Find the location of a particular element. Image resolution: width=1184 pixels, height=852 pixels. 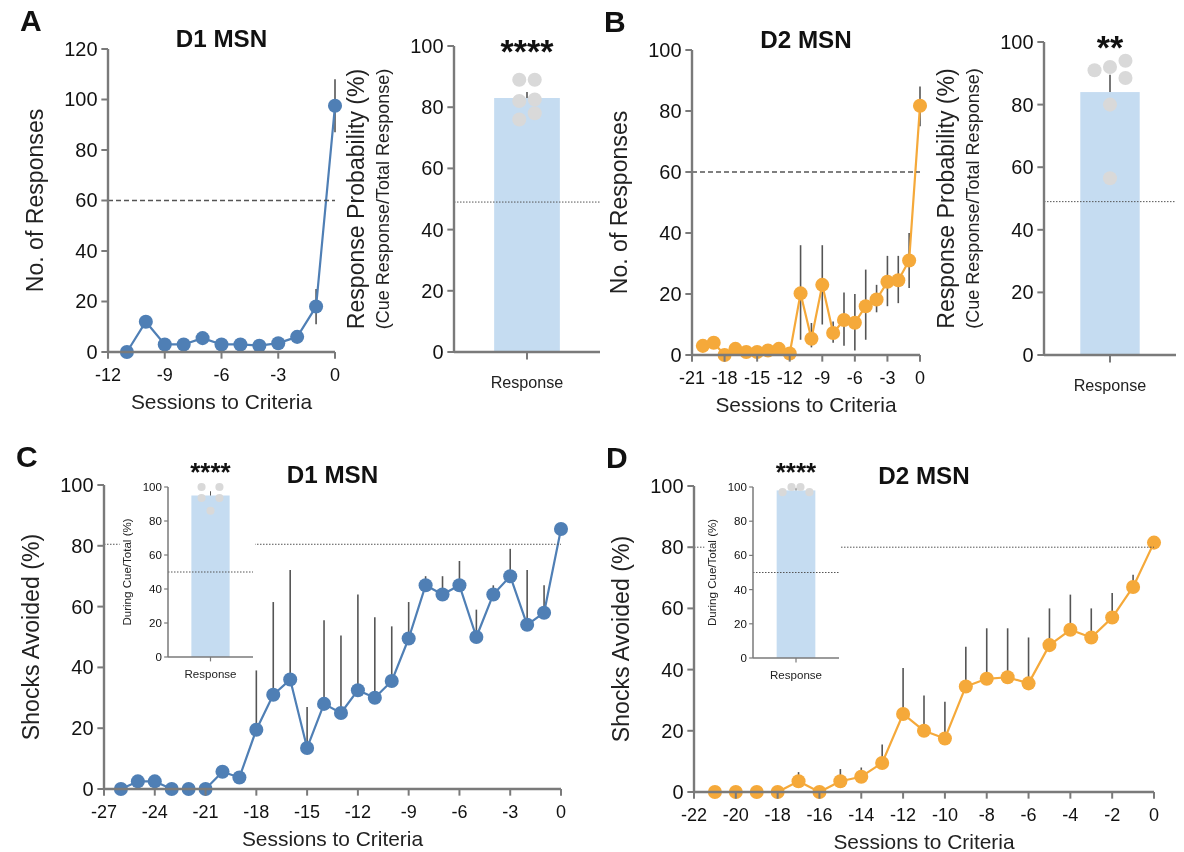

x-tick-label: -8 is located at coordinates (986, 814).